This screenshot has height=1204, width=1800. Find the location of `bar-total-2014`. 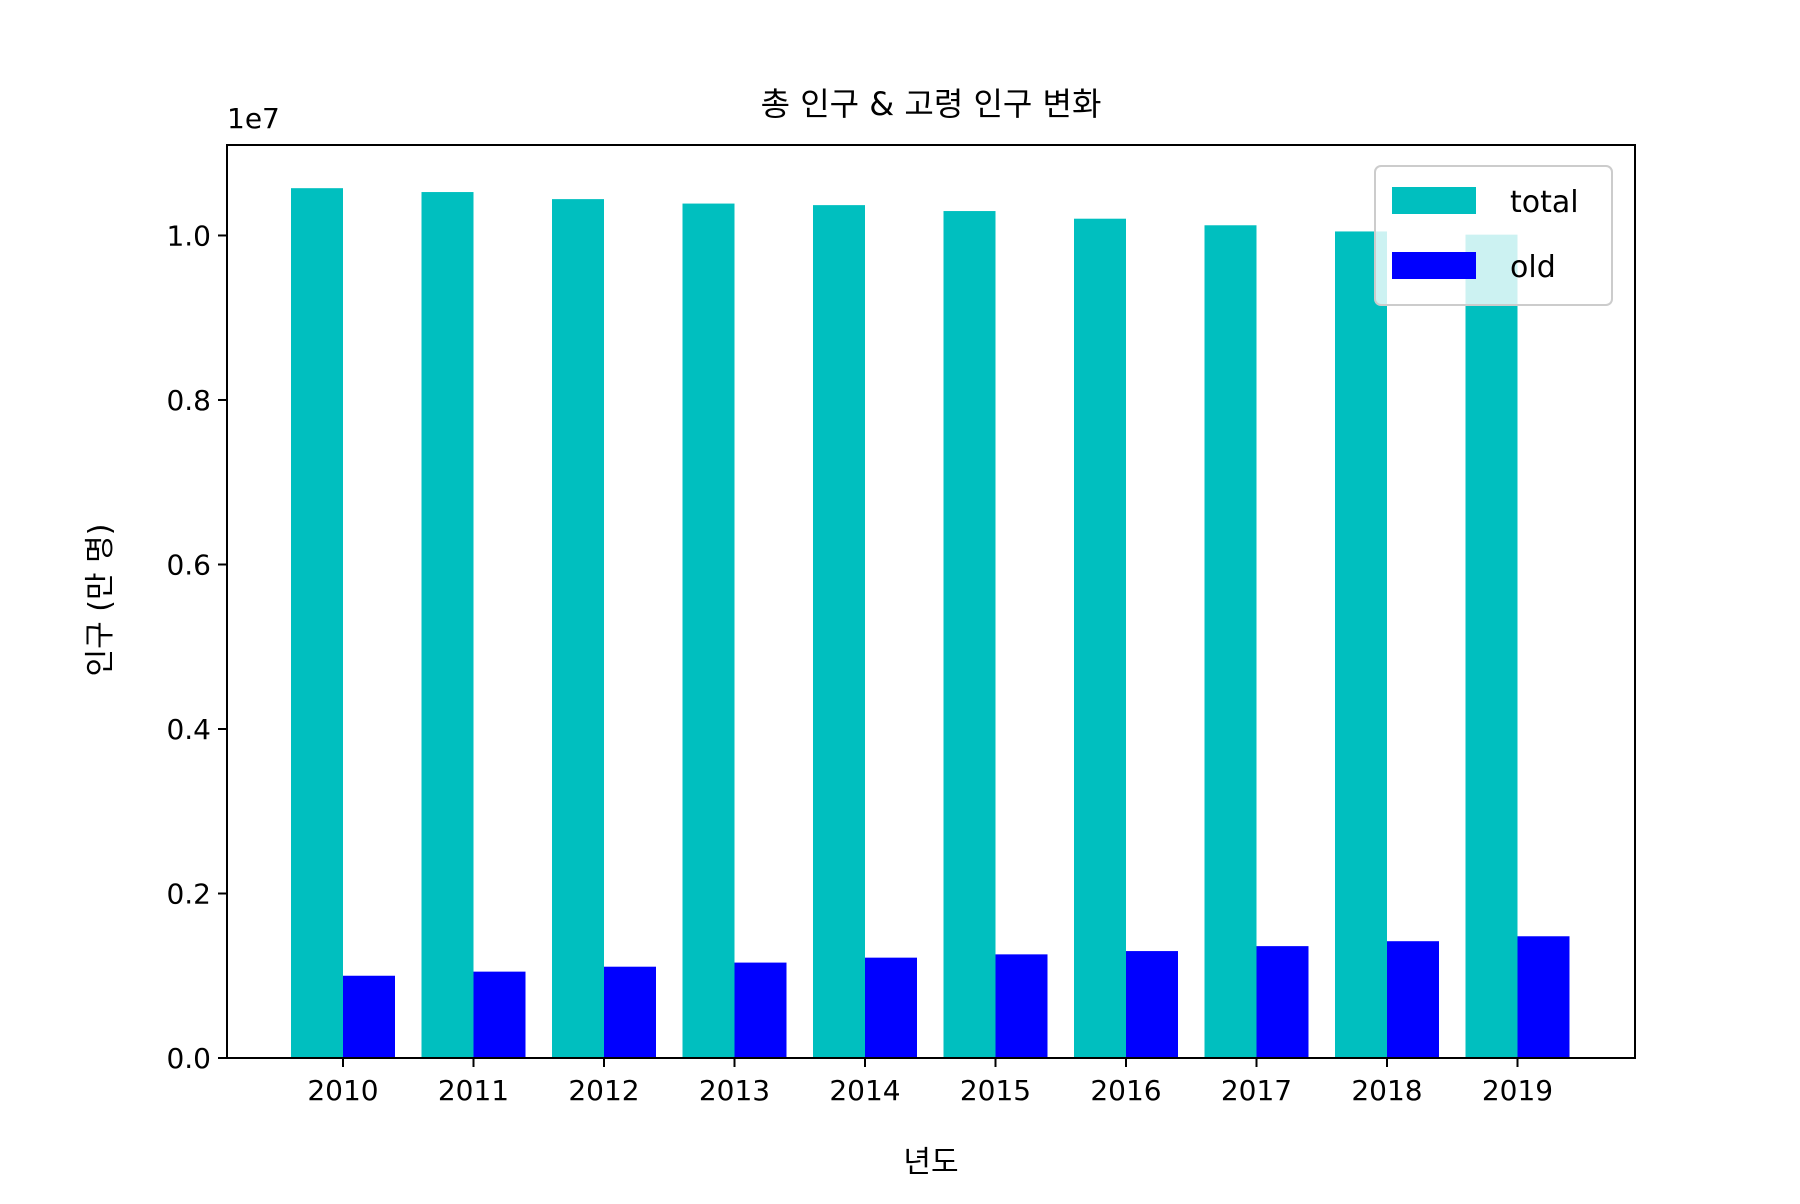

bar-total-2014 is located at coordinates (839, 631).